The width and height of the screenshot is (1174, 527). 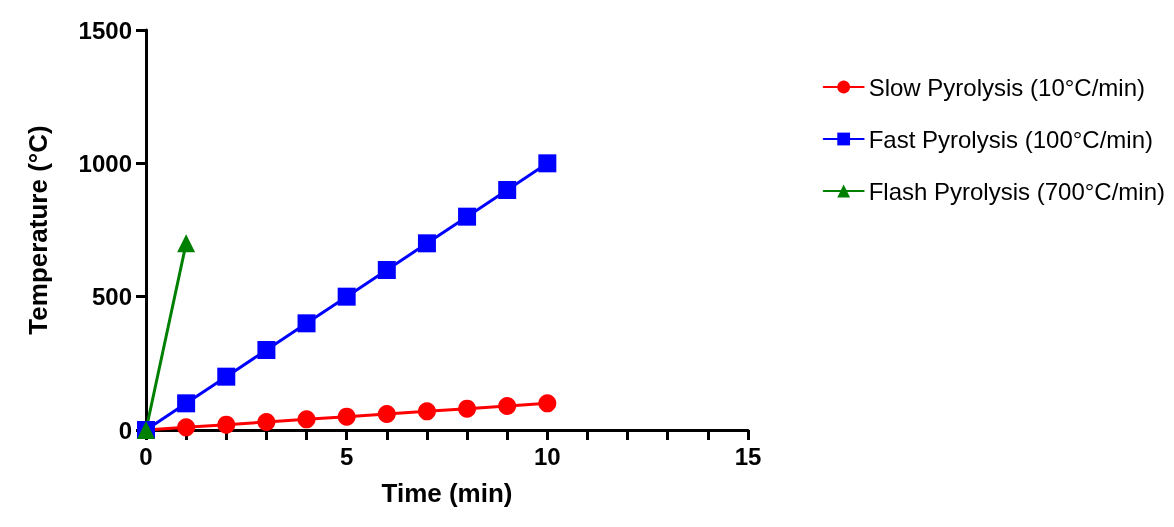 What do you see at coordinates (125, 430) in the screenshot?
I see `y-tick-label: 0` at bounding box center [125, 430].